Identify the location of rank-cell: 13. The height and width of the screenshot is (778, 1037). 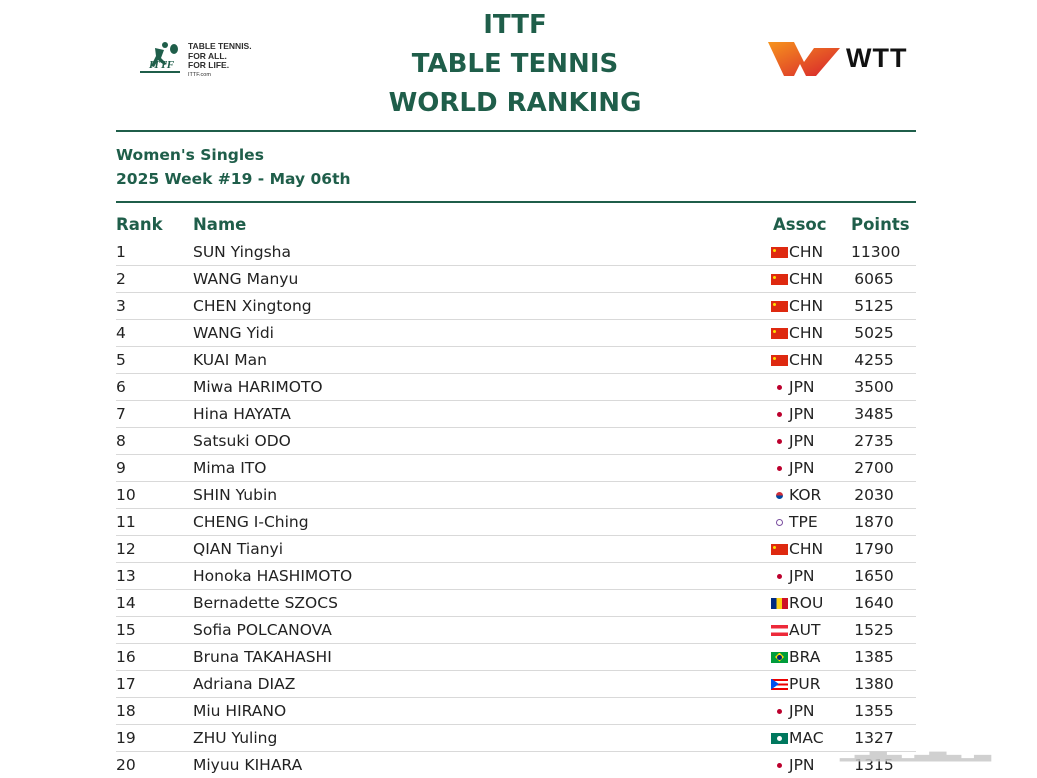
(126, 576).